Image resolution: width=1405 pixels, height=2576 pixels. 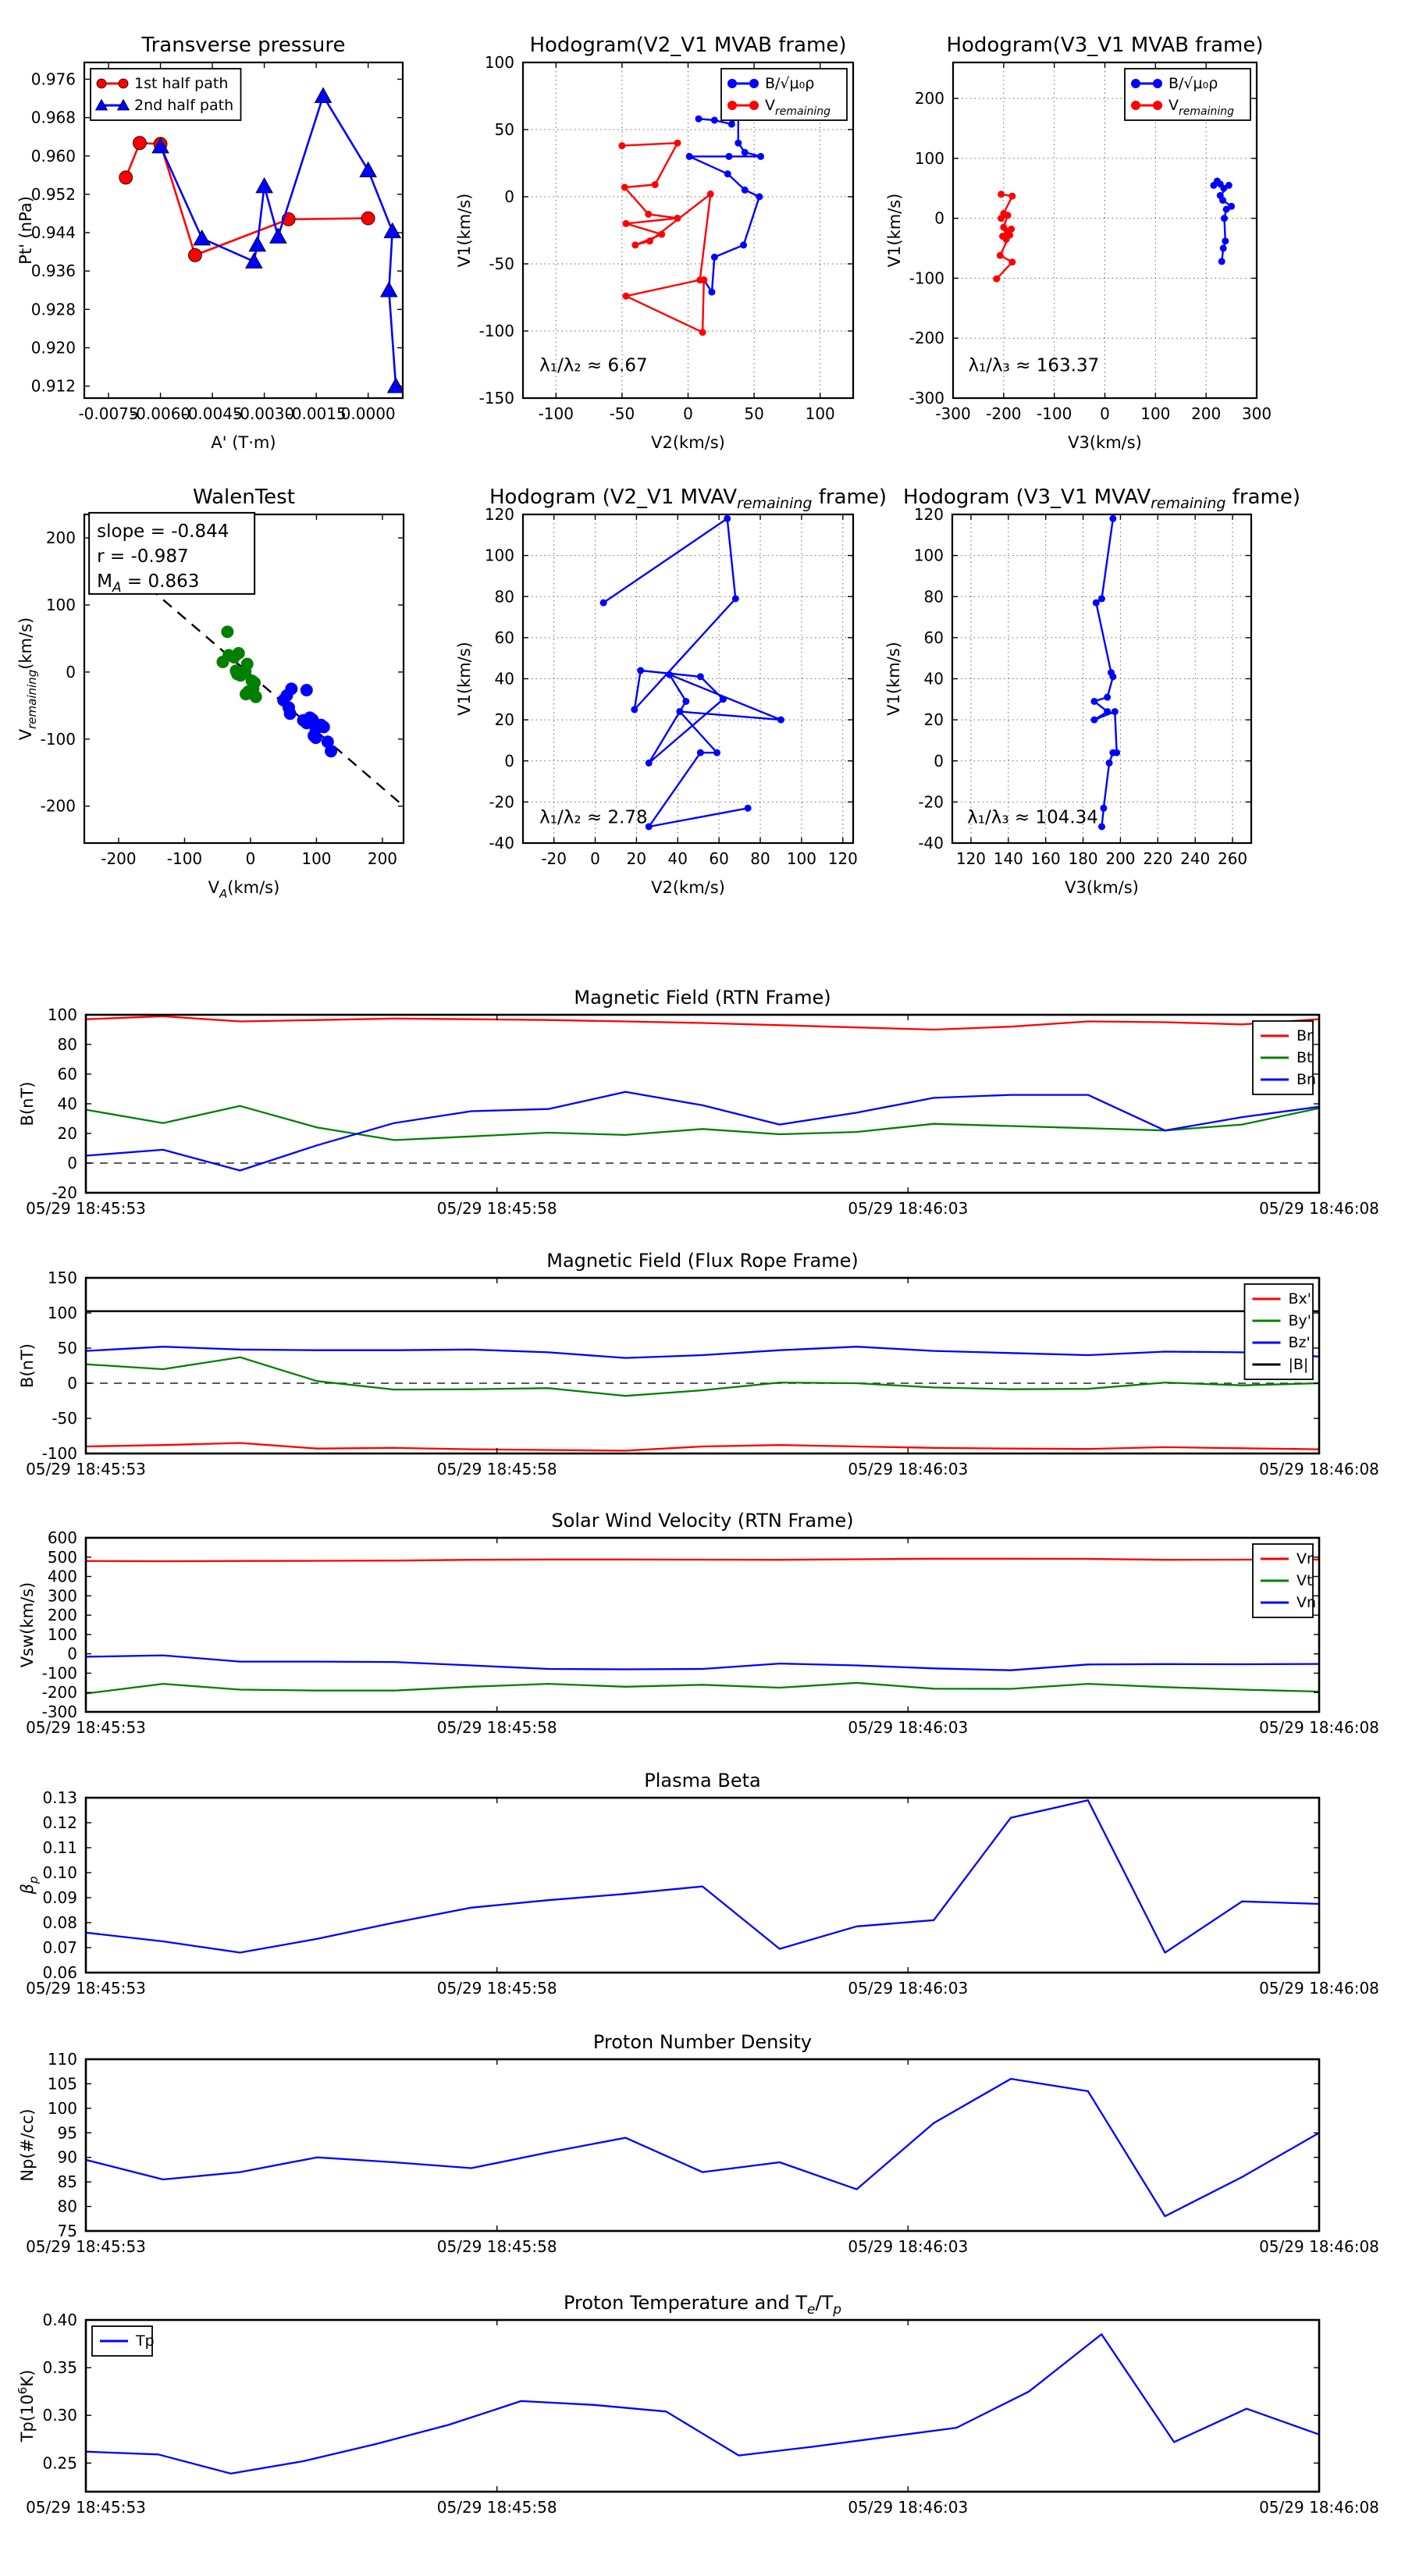 What do you see at coordinates (68, 2132) in the screenshot?
I see `y-tick-label: 95` at bounding box center [68, 2132].